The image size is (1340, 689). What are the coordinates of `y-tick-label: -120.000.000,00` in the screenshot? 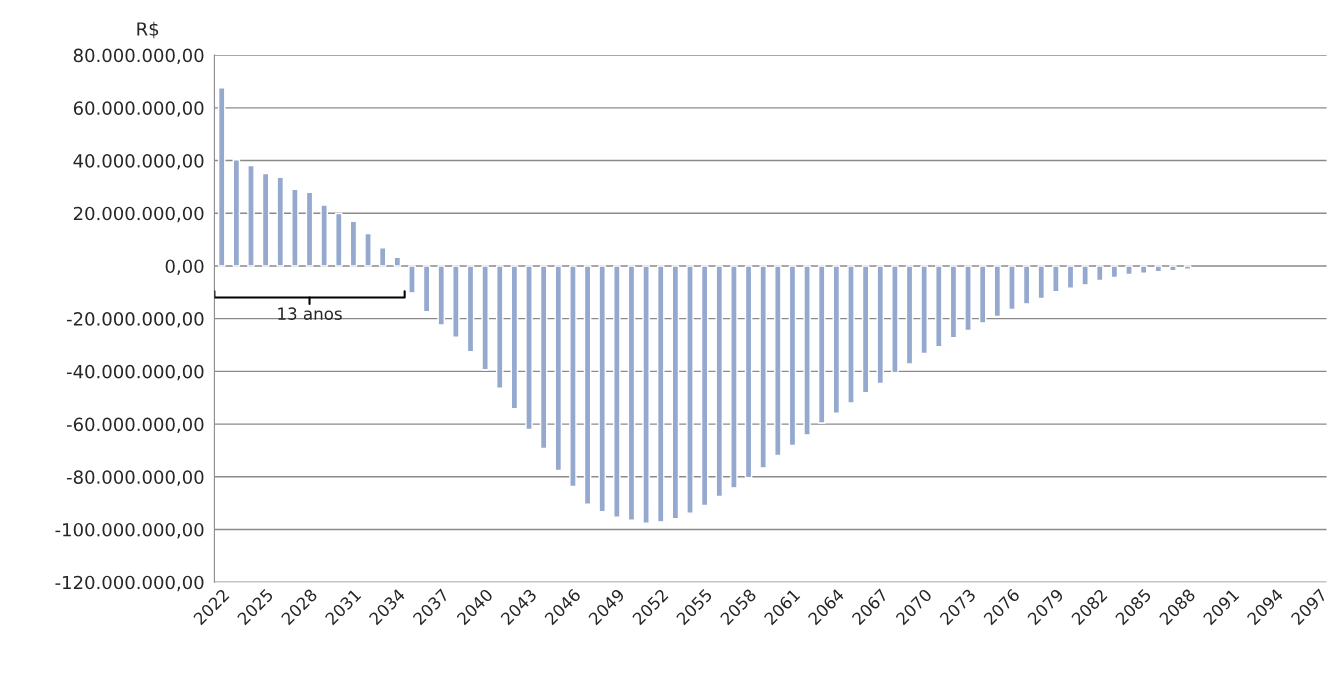 It's located at (129, 583).